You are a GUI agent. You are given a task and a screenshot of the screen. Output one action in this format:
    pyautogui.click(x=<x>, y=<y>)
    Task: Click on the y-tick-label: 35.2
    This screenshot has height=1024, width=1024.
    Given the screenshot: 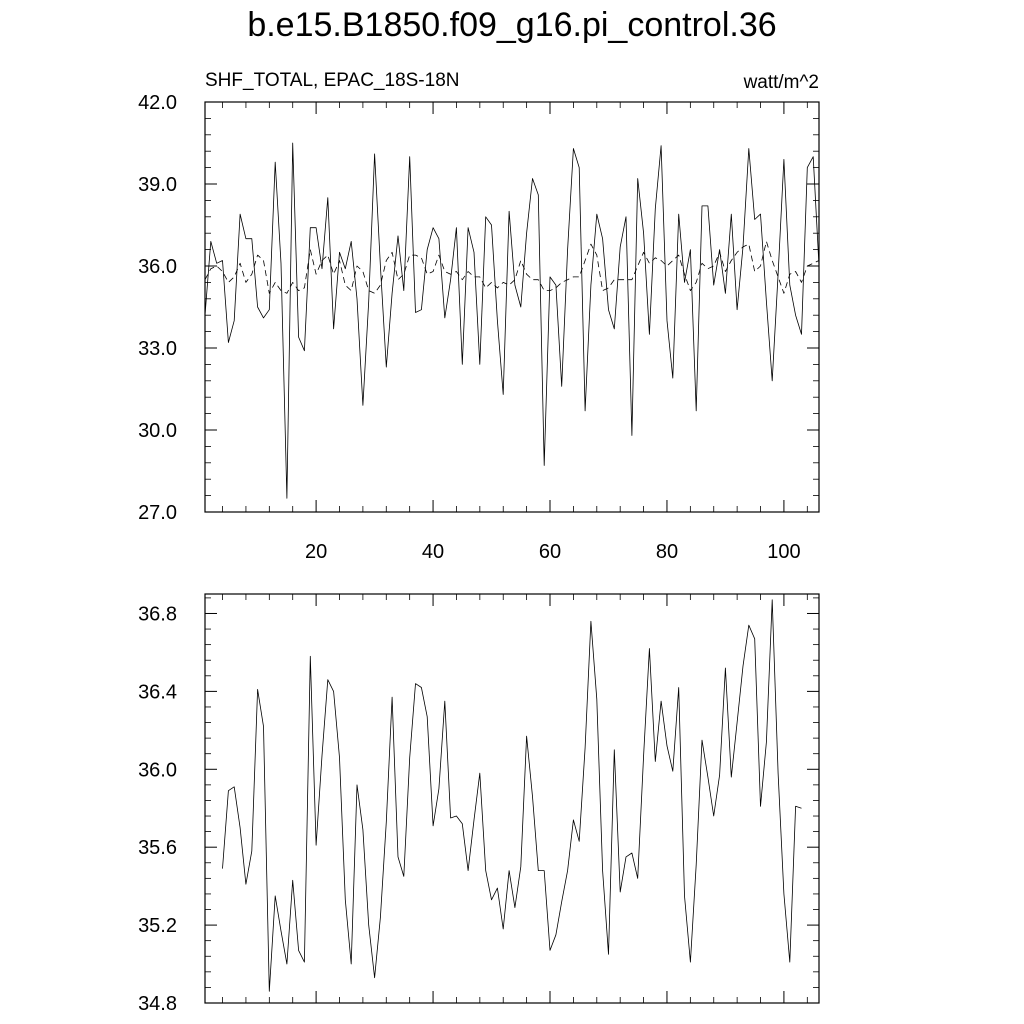 What is the action you would take?
    pyautogui.click(x=157, y=926)
    